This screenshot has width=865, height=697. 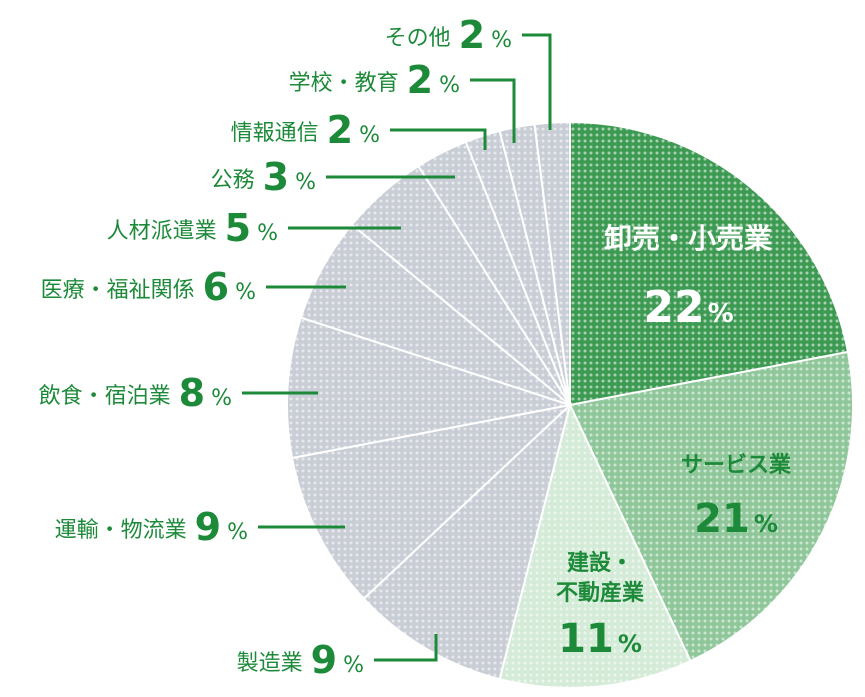 What do you see at coordinates (276, 177) in the screenshot?
I see `data-label: 3` at bounding box center [276, 177].